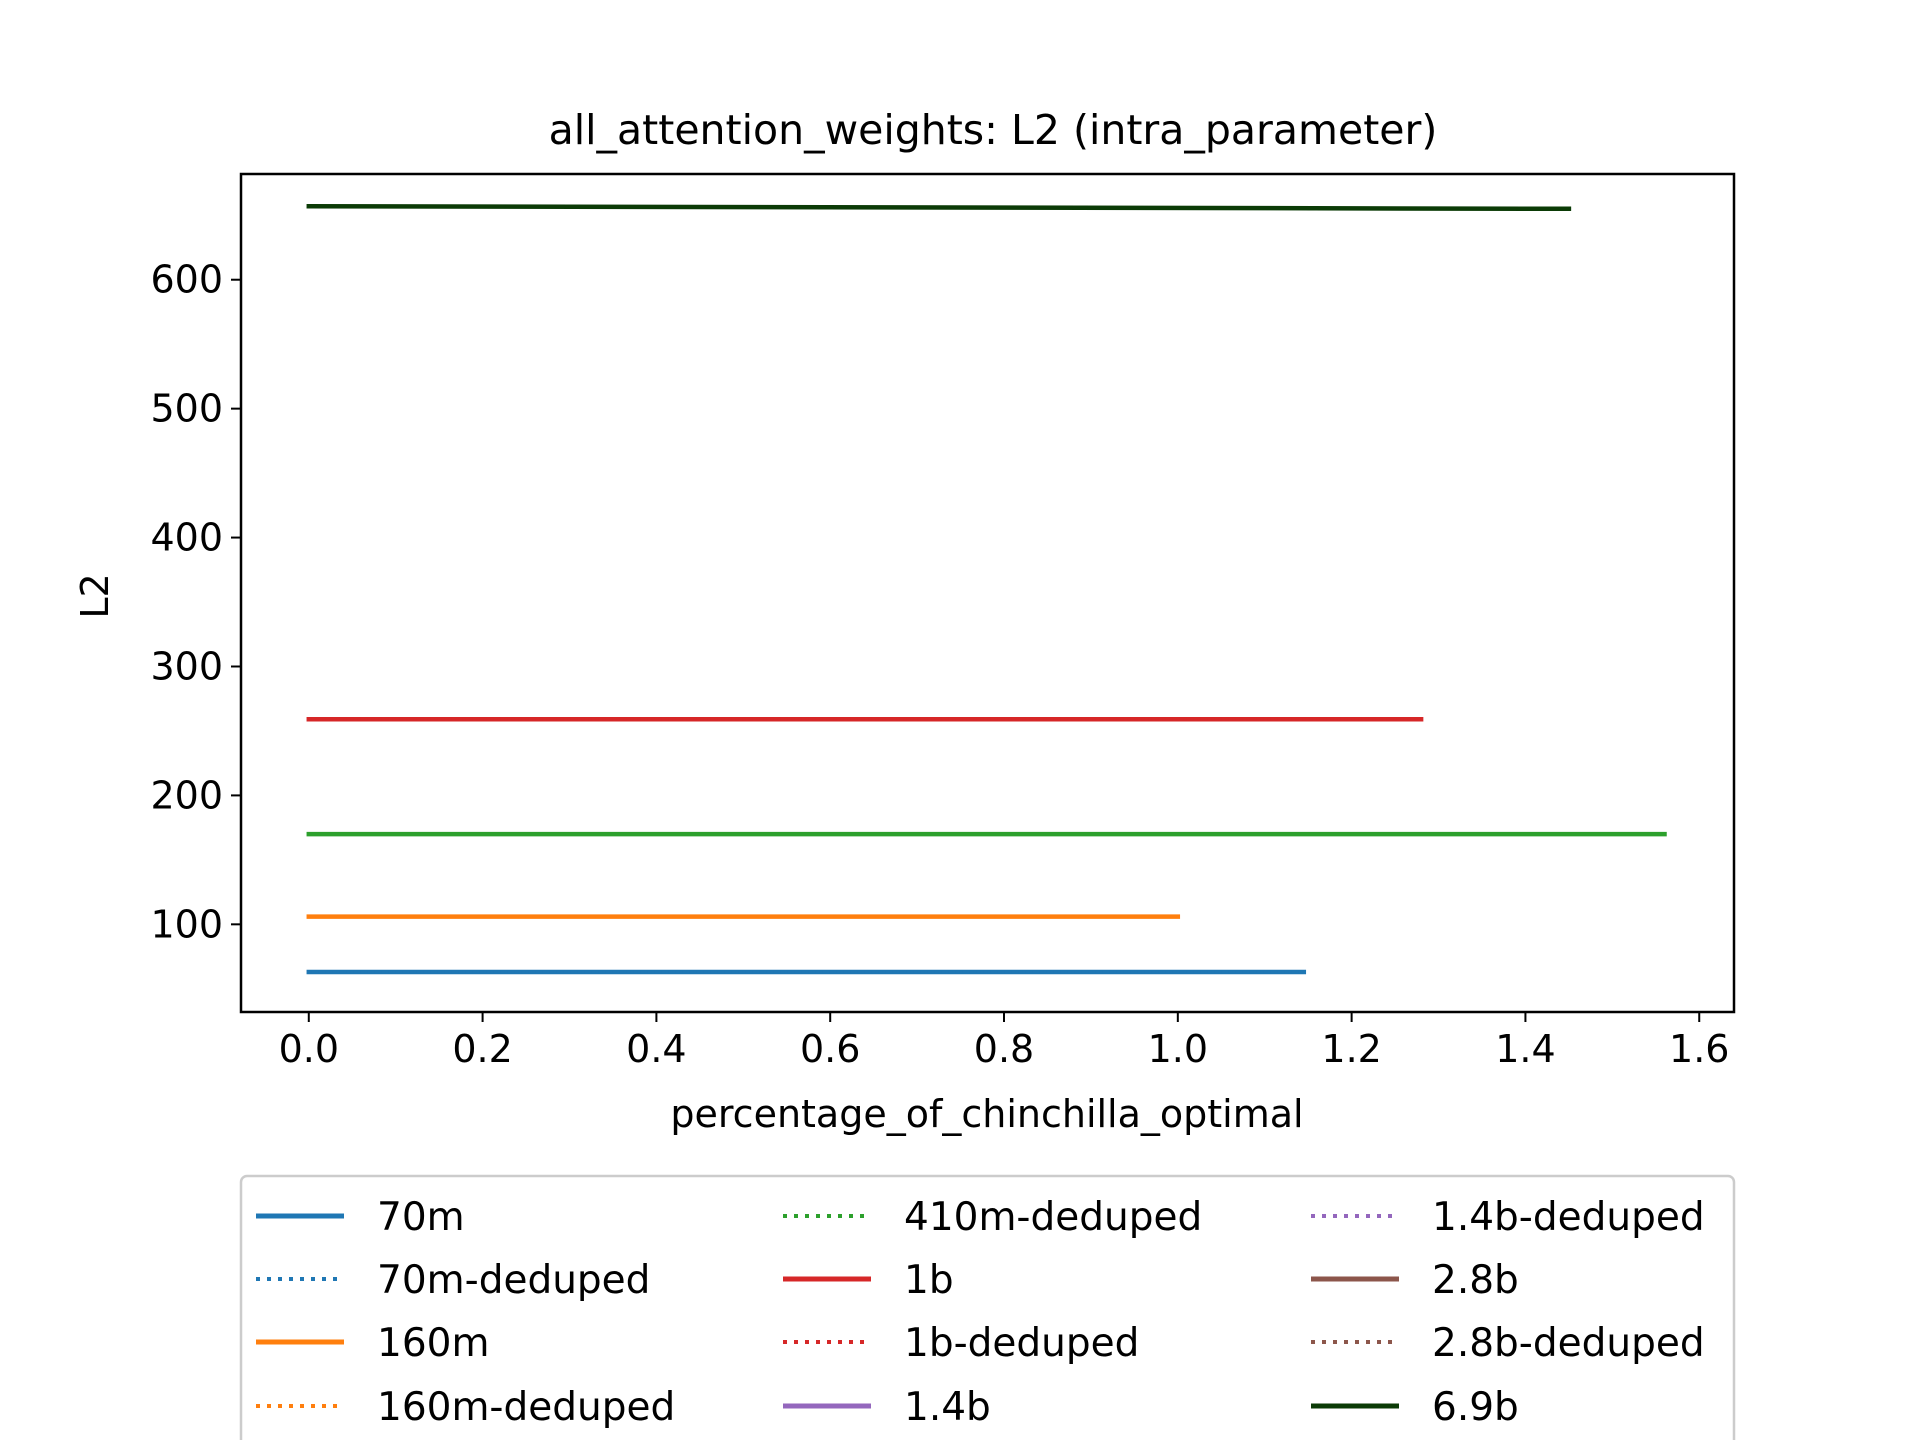 This screenshot has height=1440, width=1920. Describe the element at coordinates (939, 207) in the screenshot. I see `series-line-6-9b` at that location.